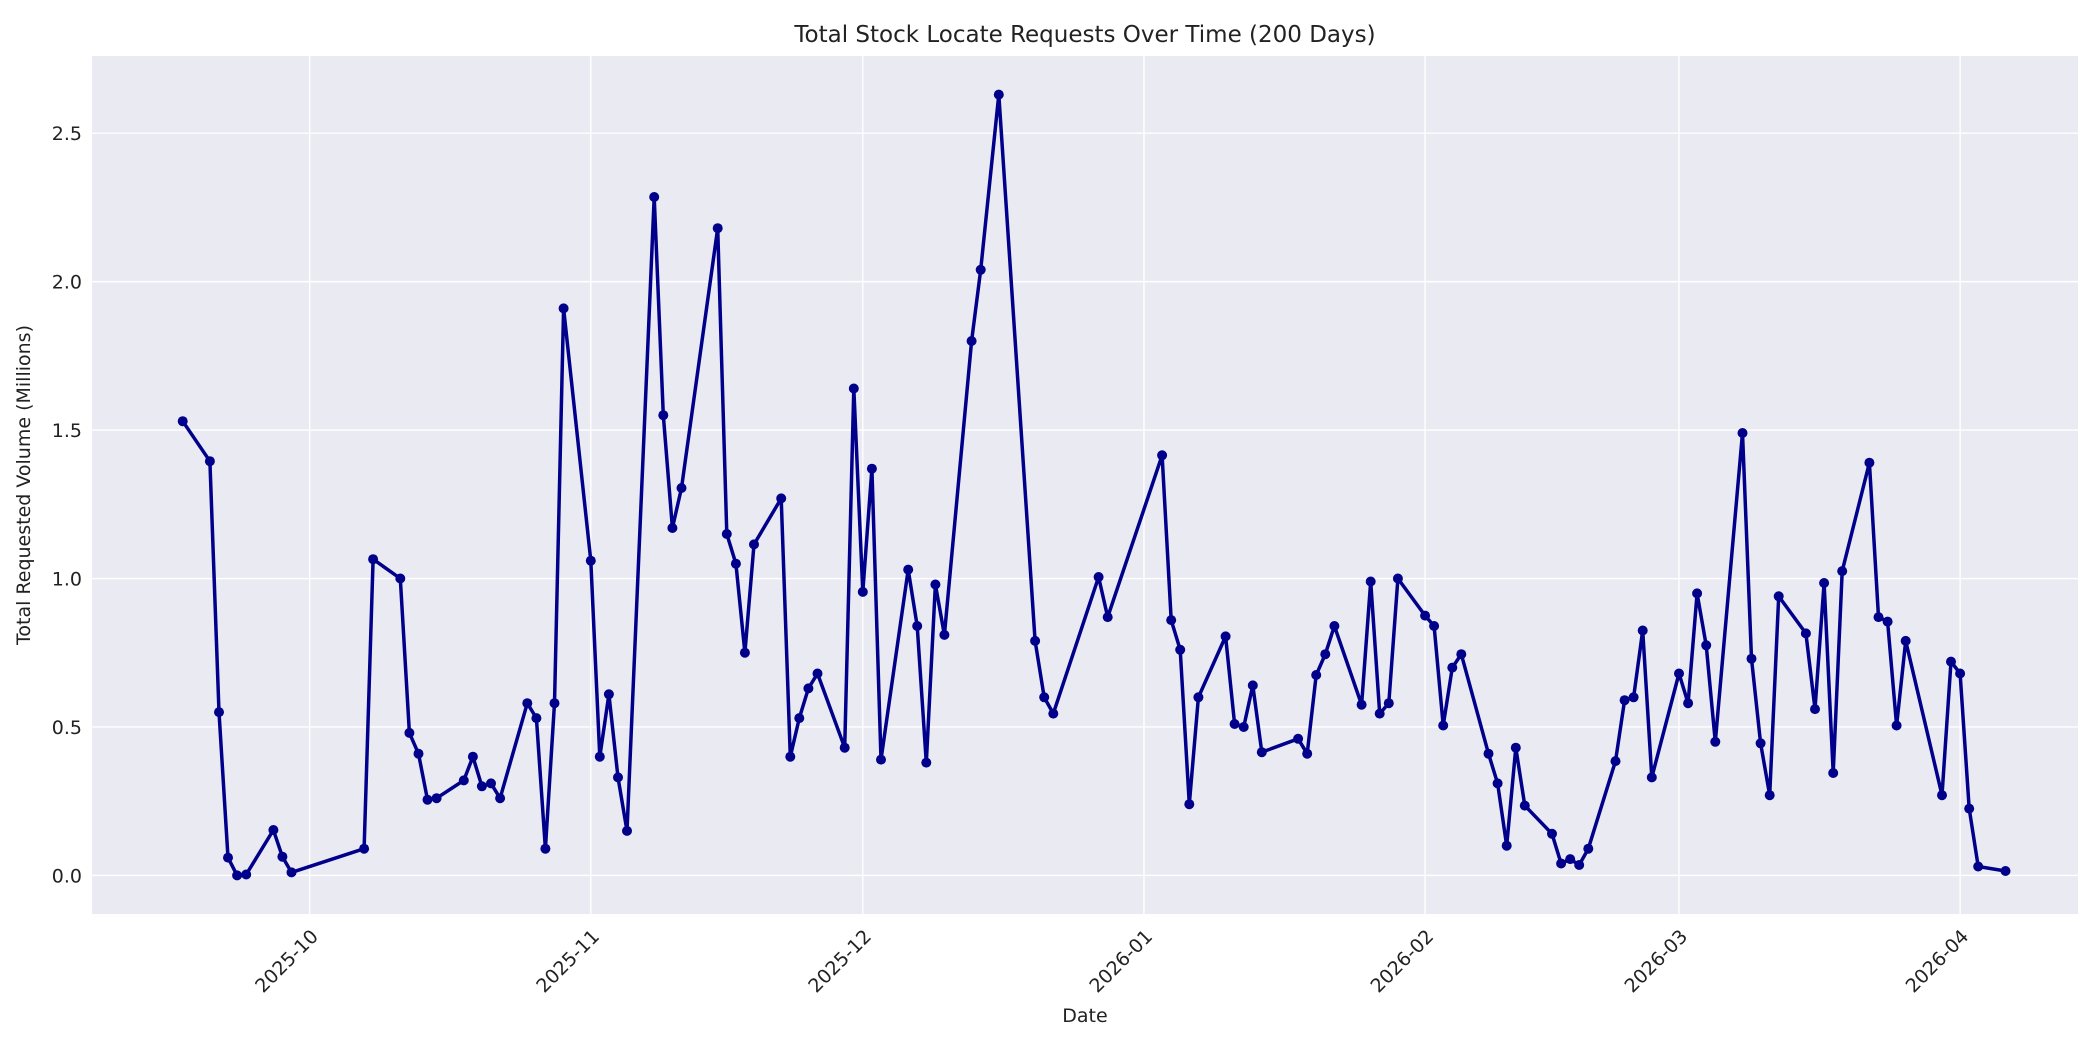  Describe the element at coordinates (568, 962) in the screenshot. I see `x-tick-label: 2025-11` at that location.